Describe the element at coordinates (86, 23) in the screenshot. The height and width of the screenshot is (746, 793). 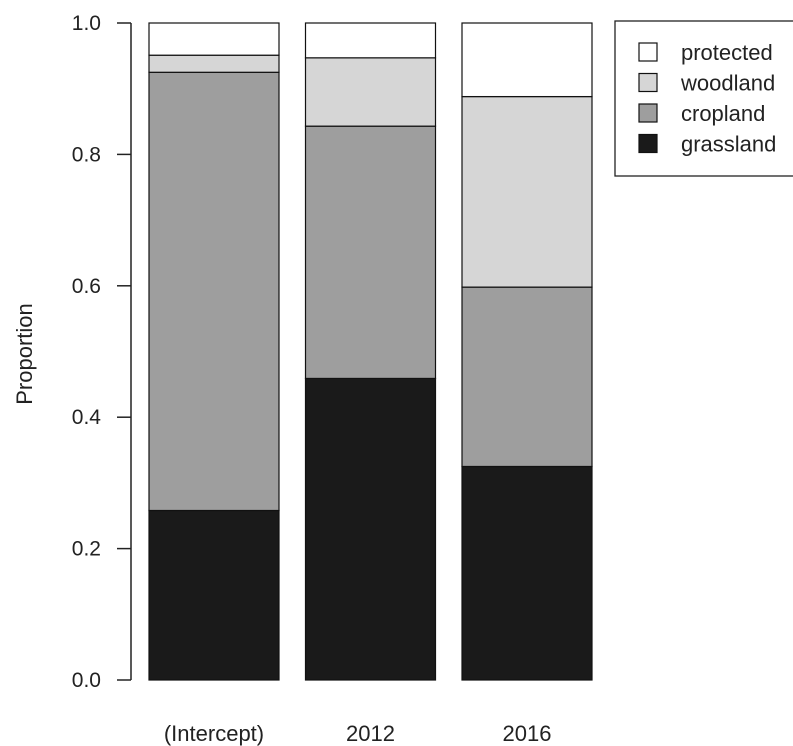
I see `y-tick-label: 1.0` at that location.